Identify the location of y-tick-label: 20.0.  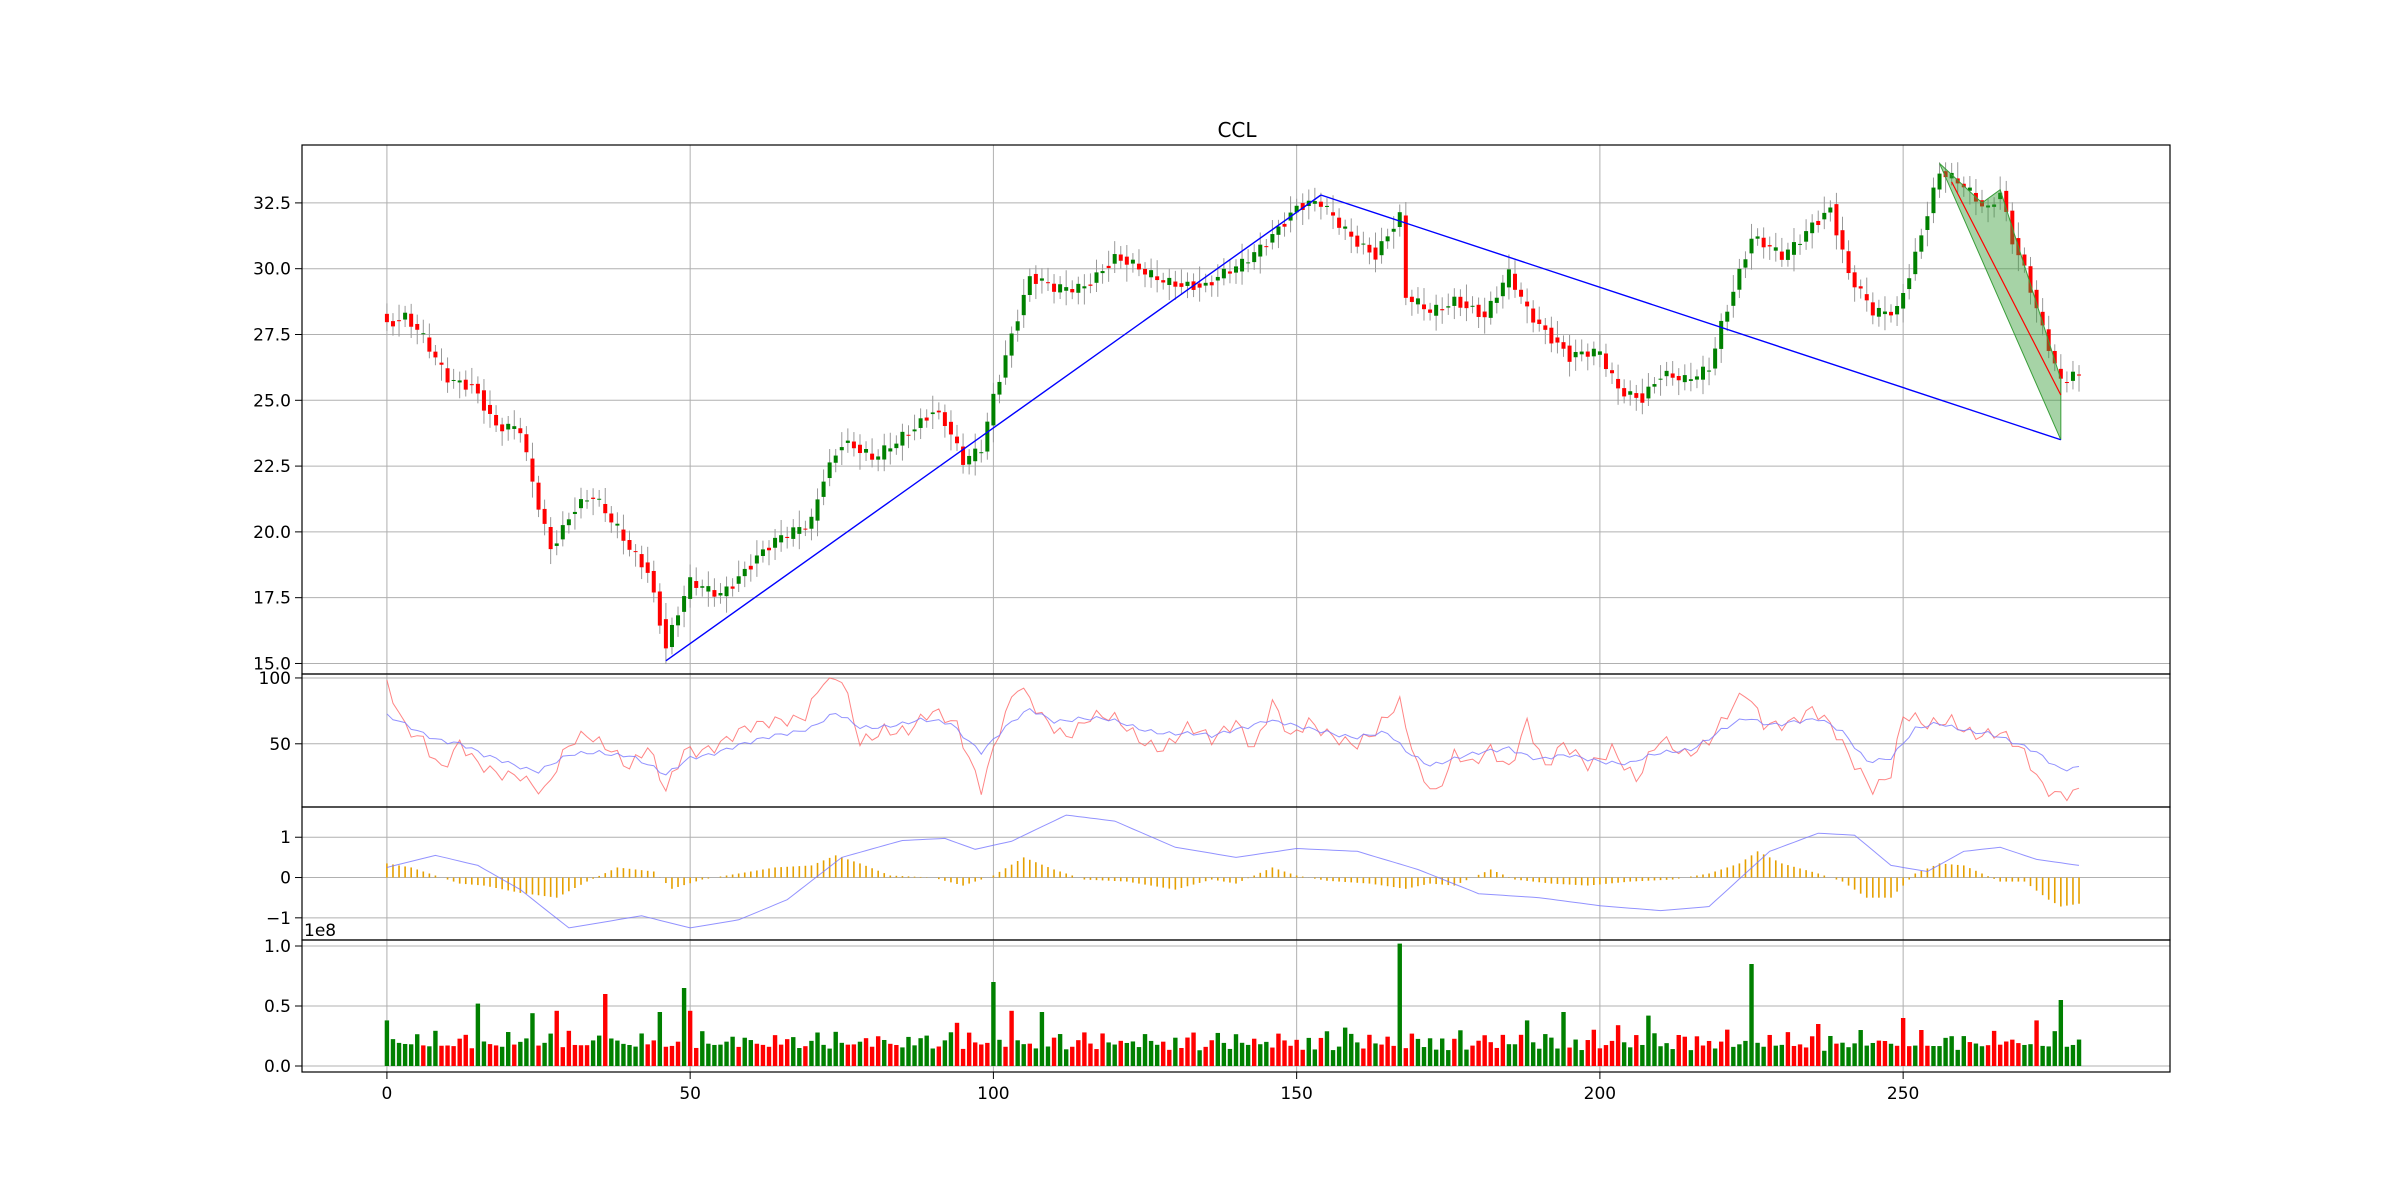
(272, 533).